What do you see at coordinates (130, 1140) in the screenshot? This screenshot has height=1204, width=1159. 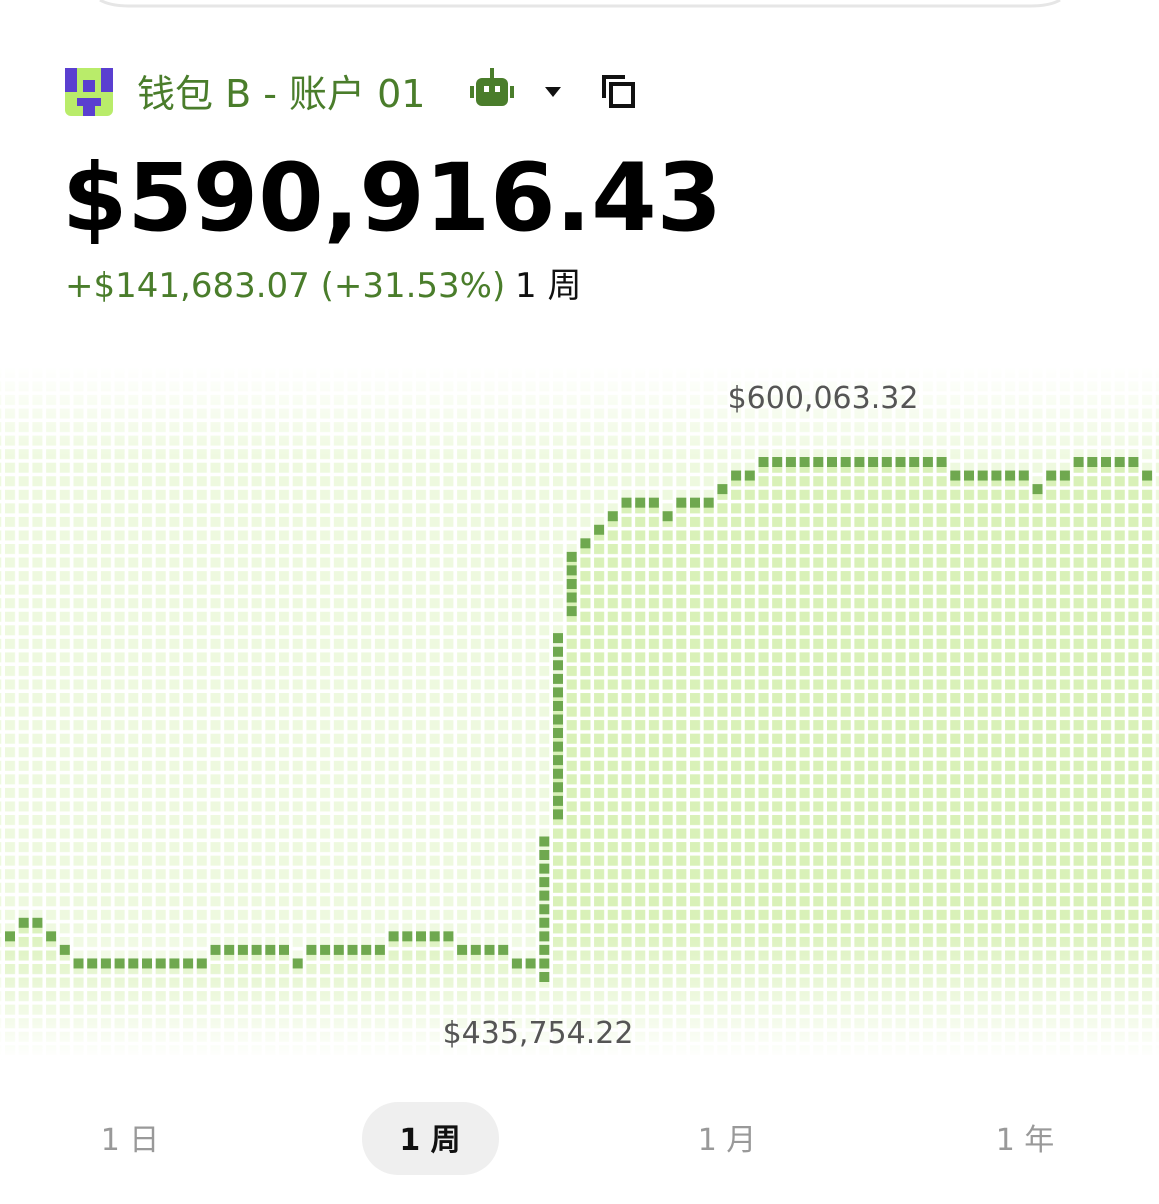 I see `period-tab: 1 日` at bounding box center [130, 1140].